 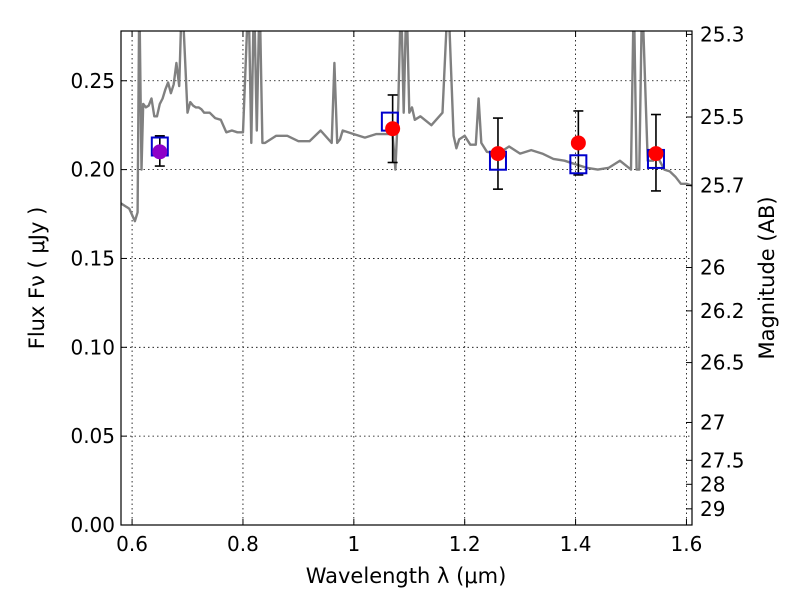 What do you see at coordinates (406, 576) in the screenshot?
I see `x-axis-label: Wavelength λ (μm)` at bounding box center [406, 576].